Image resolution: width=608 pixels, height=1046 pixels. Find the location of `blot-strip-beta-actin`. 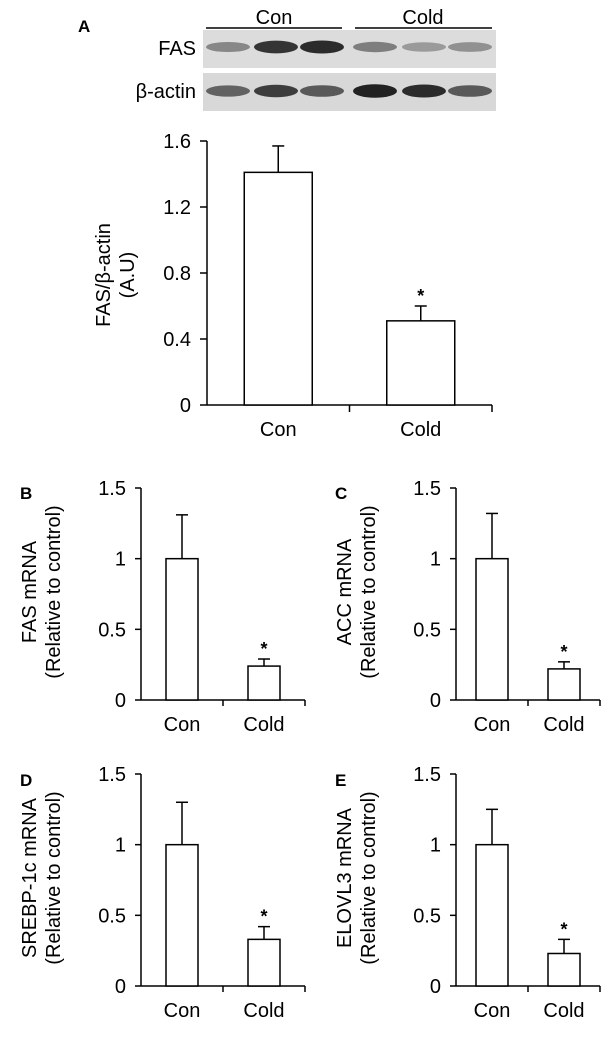

blot-strip-beta-actin is located at coordinates (349, 92).